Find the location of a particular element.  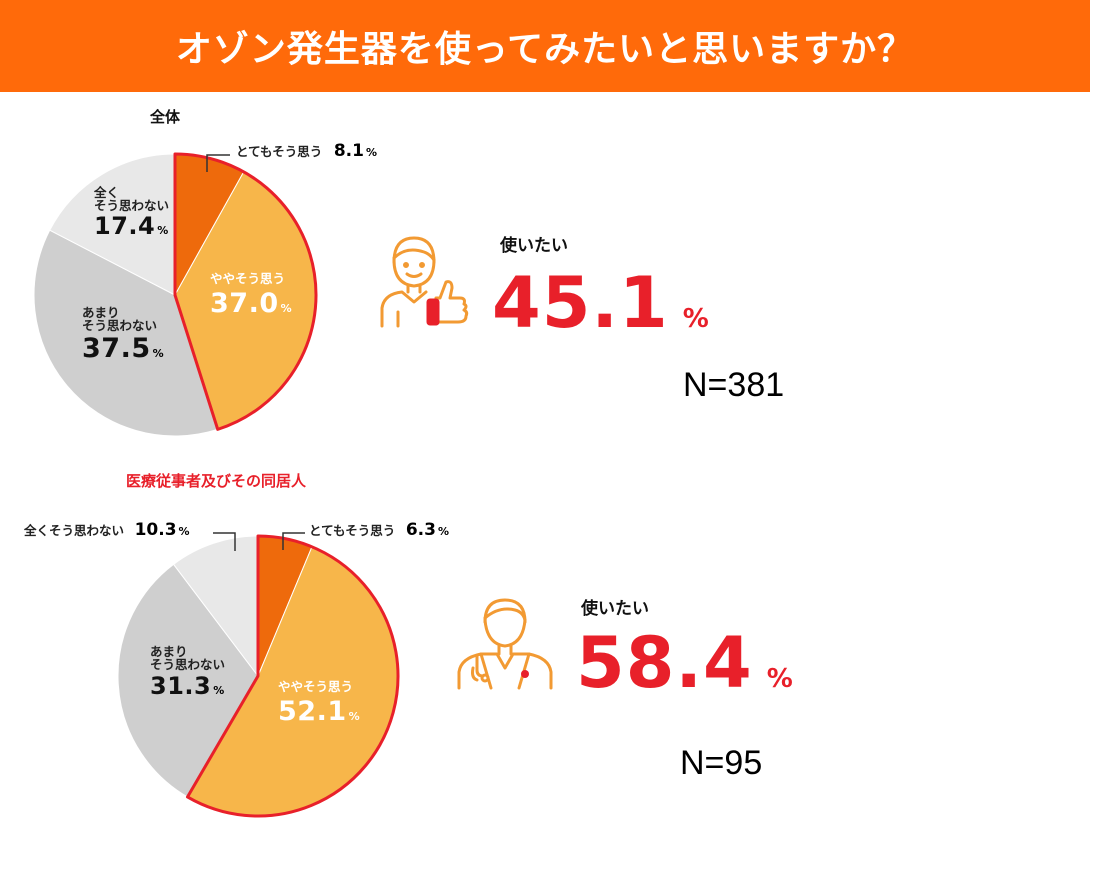

leader-line-very-medical is located at coordinates (293, 541).